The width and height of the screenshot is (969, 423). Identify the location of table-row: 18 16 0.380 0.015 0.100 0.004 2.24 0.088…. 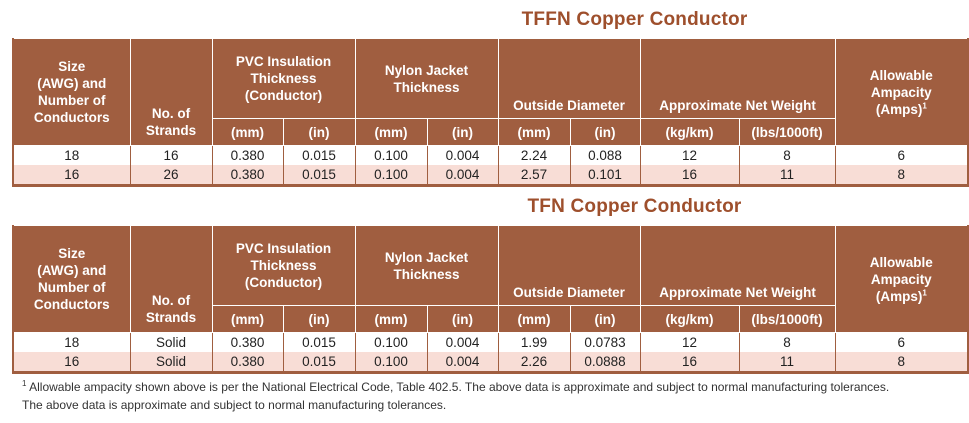
(490, 155).